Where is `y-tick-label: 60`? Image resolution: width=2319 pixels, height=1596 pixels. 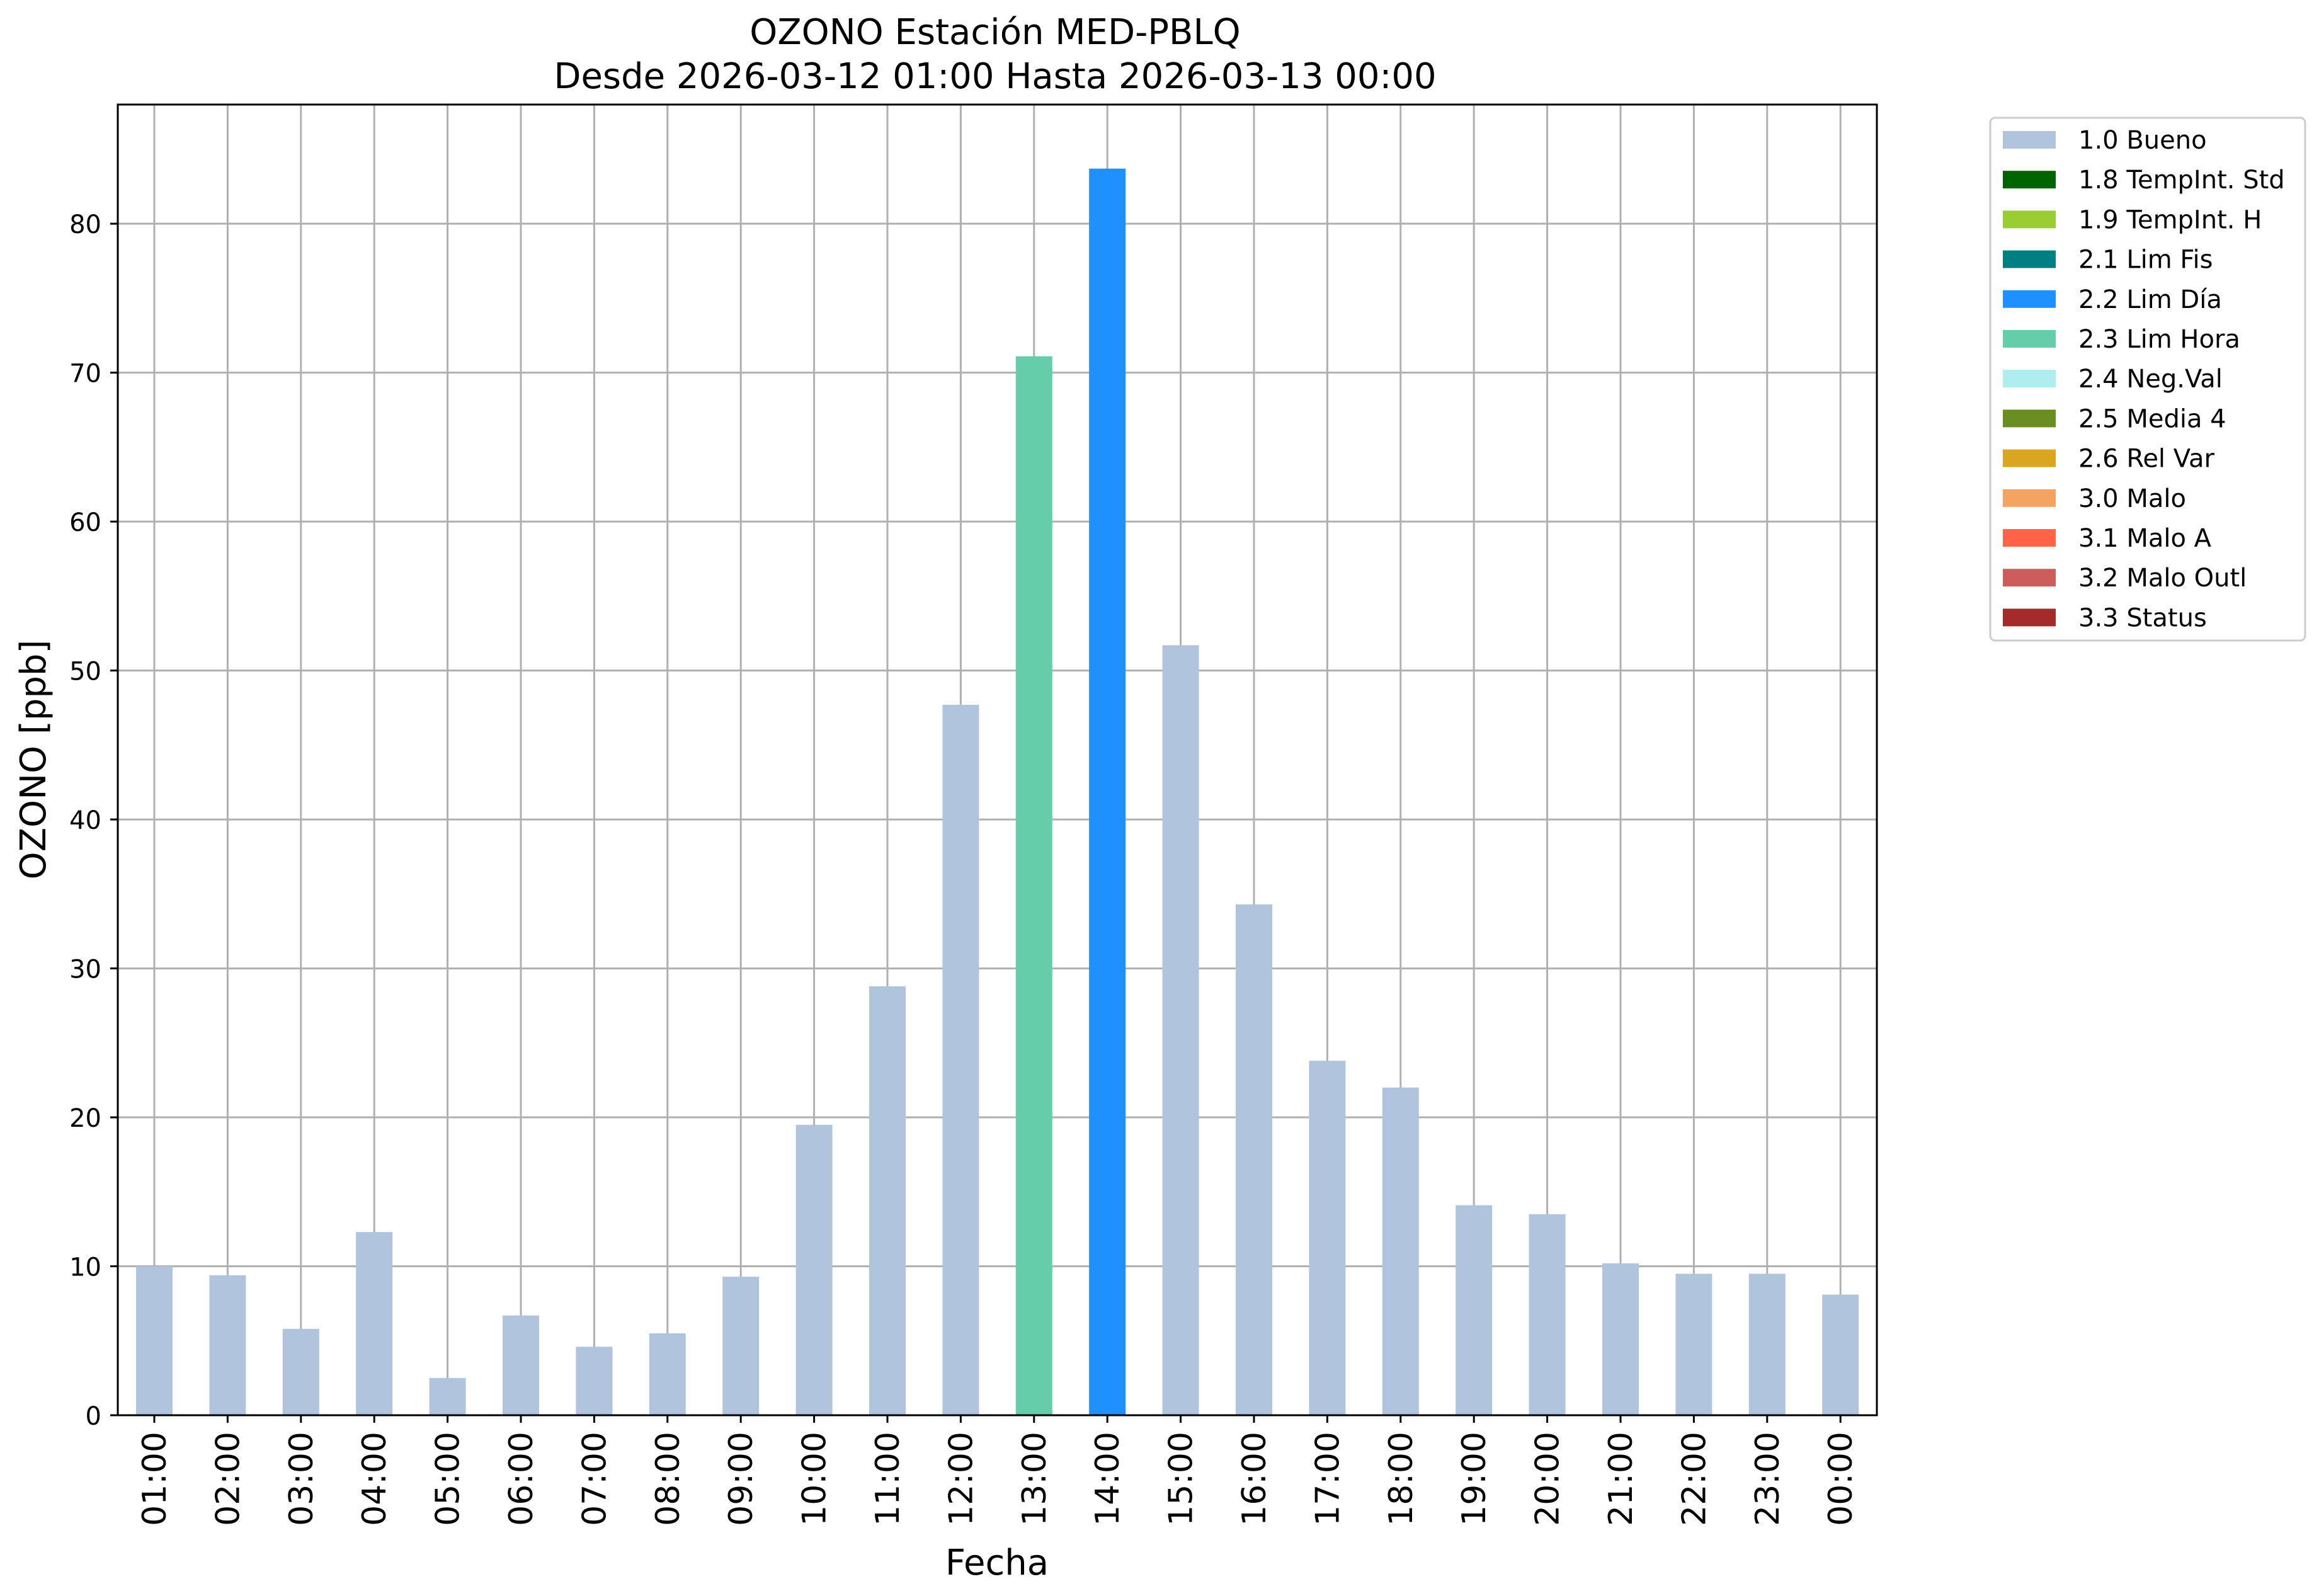 y-tick-label: 60 is located at coordinates (85, 522).